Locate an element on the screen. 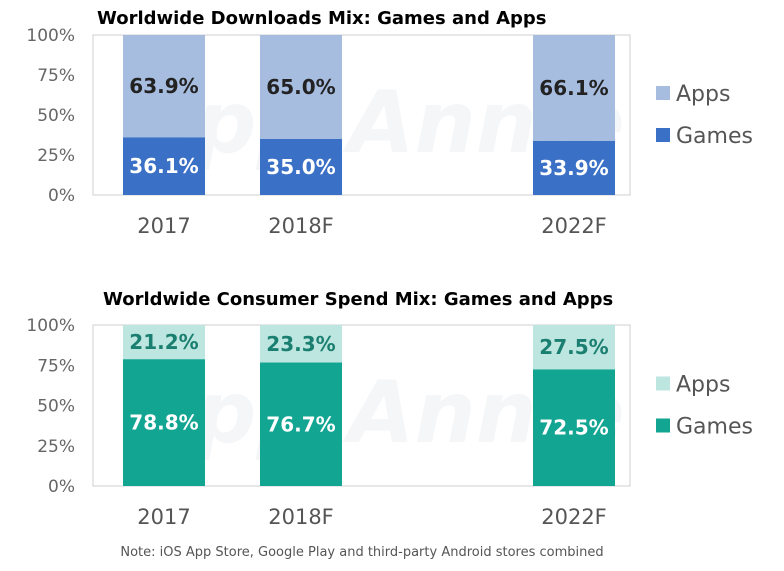 Image resolution: width=784 pixels, height=571 pixels. data-label: 27.5% is located at coordinates (573, 347).